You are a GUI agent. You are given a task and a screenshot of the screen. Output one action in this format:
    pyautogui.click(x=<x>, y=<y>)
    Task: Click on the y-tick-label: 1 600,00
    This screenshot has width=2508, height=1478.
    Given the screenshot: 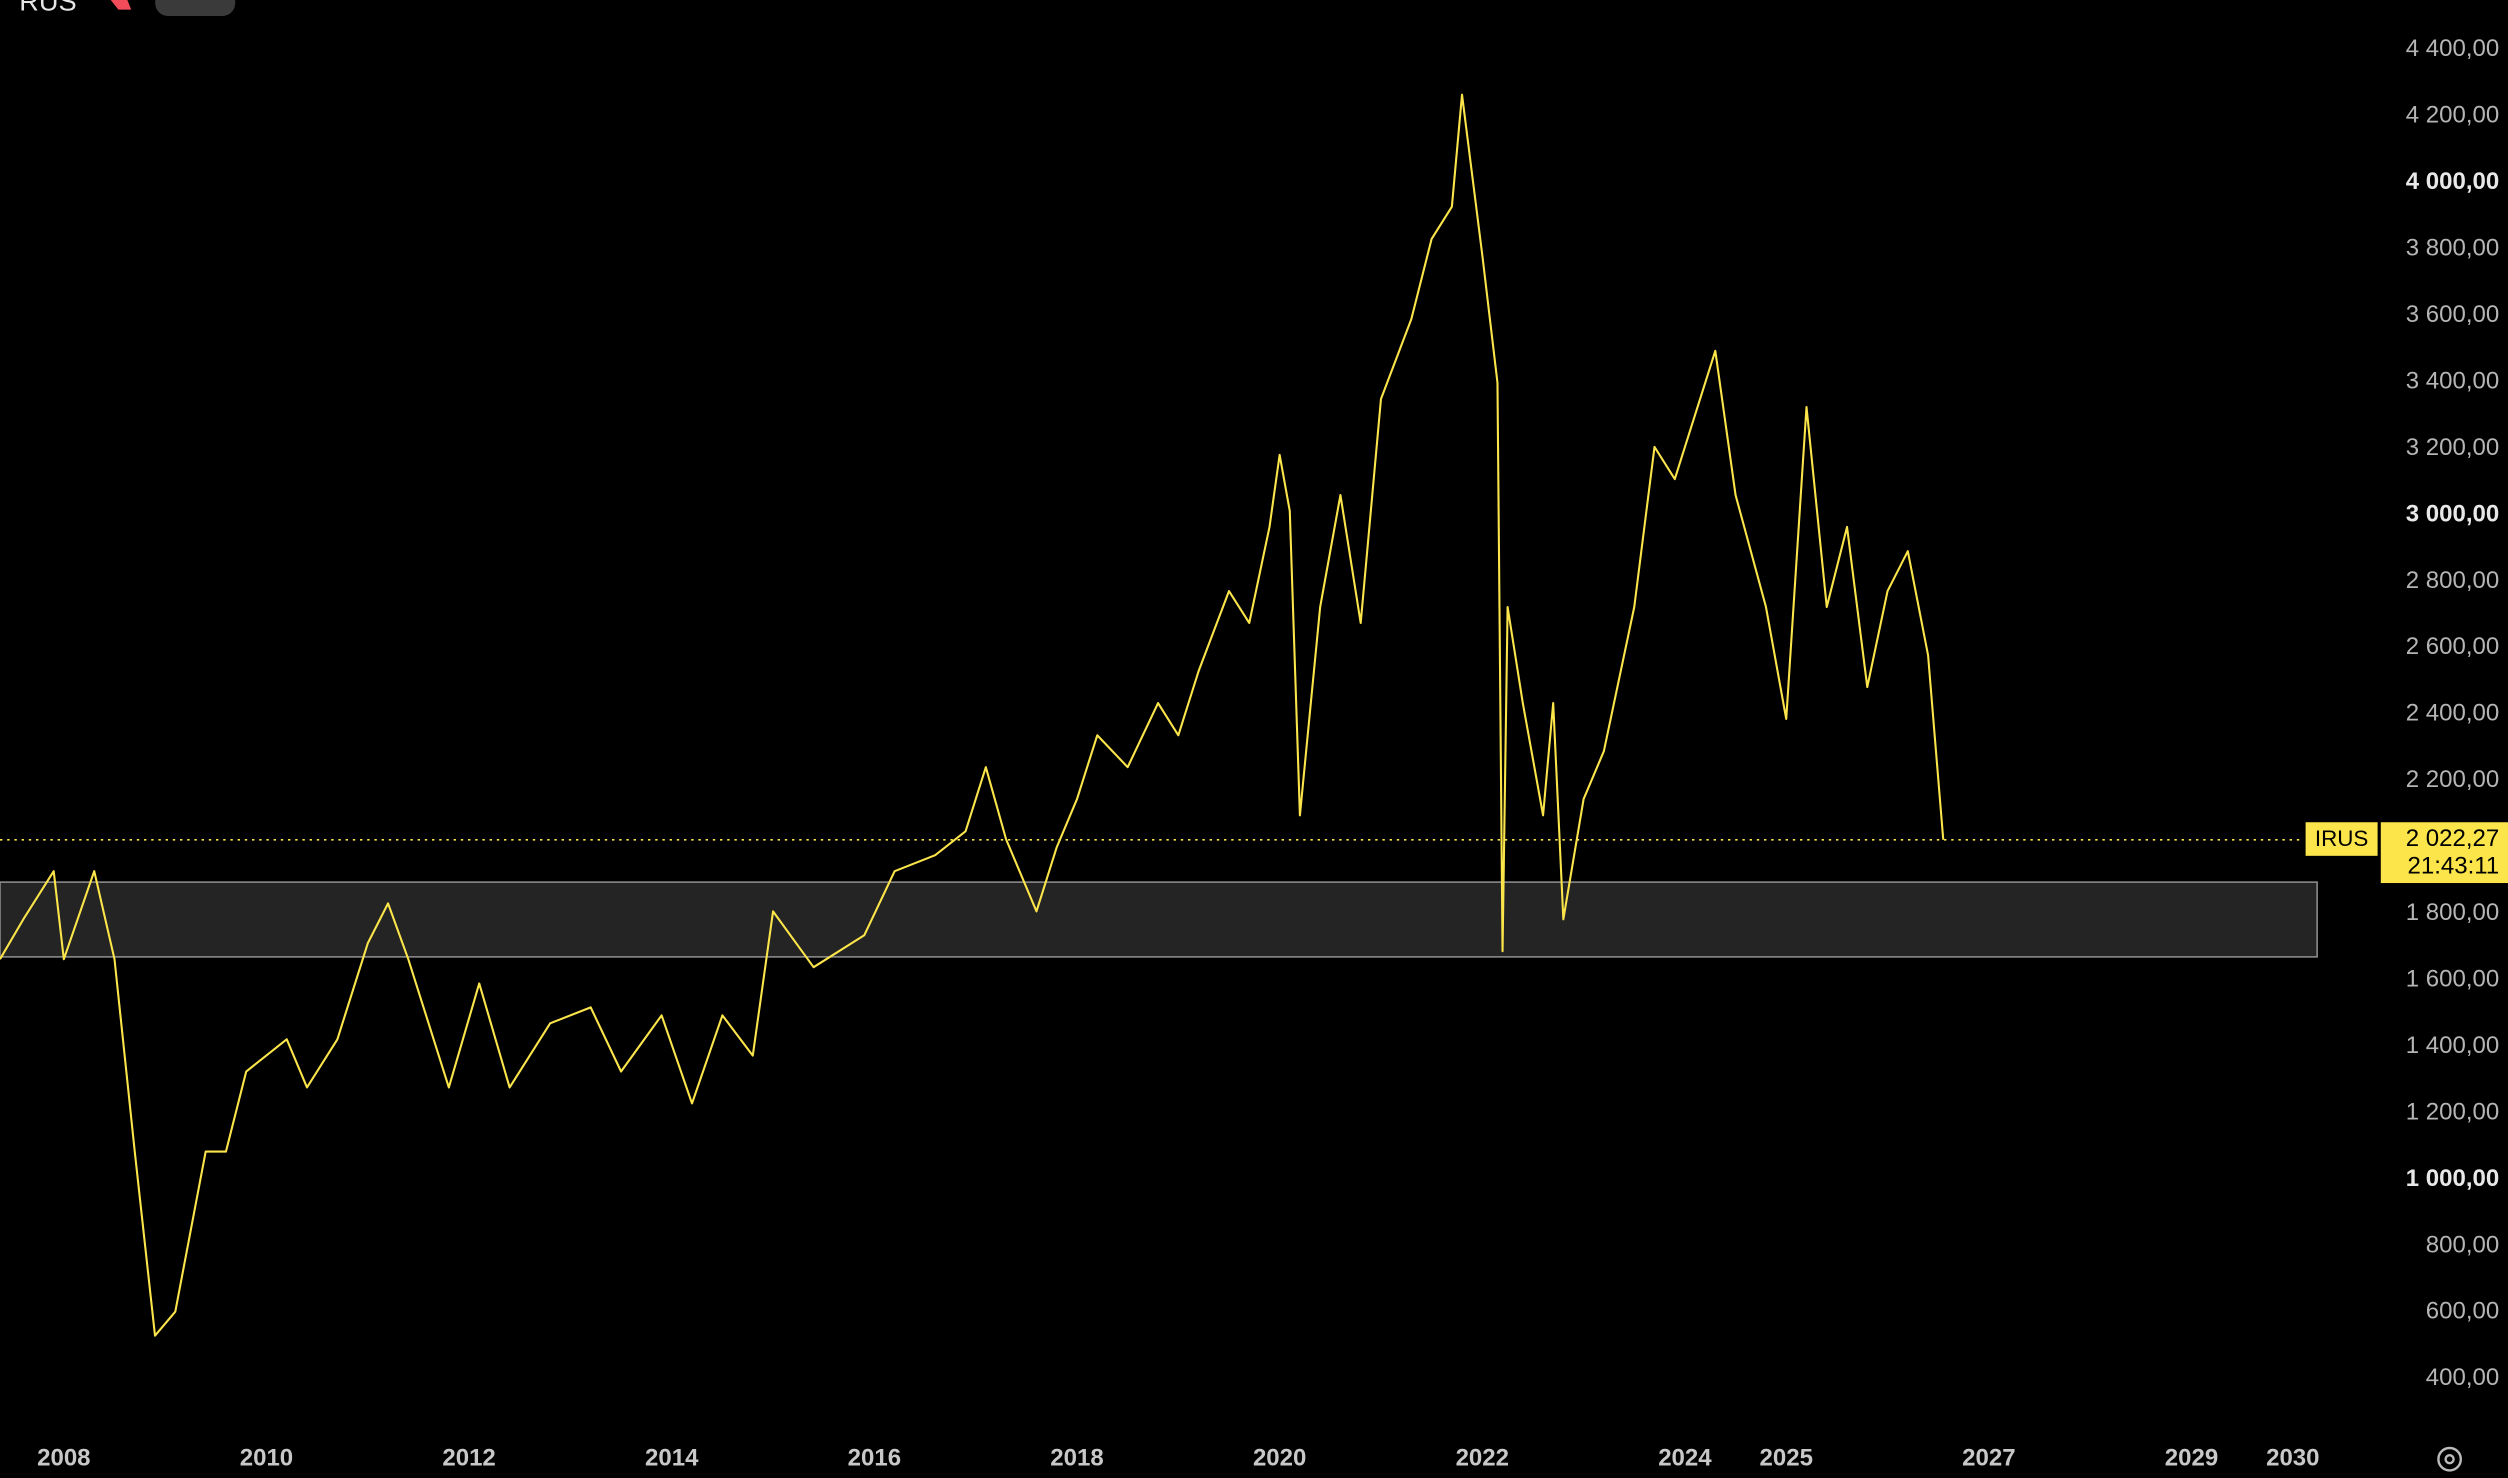 What is the action you would take?
    pyautogui.click(x=2452, y=978)
    